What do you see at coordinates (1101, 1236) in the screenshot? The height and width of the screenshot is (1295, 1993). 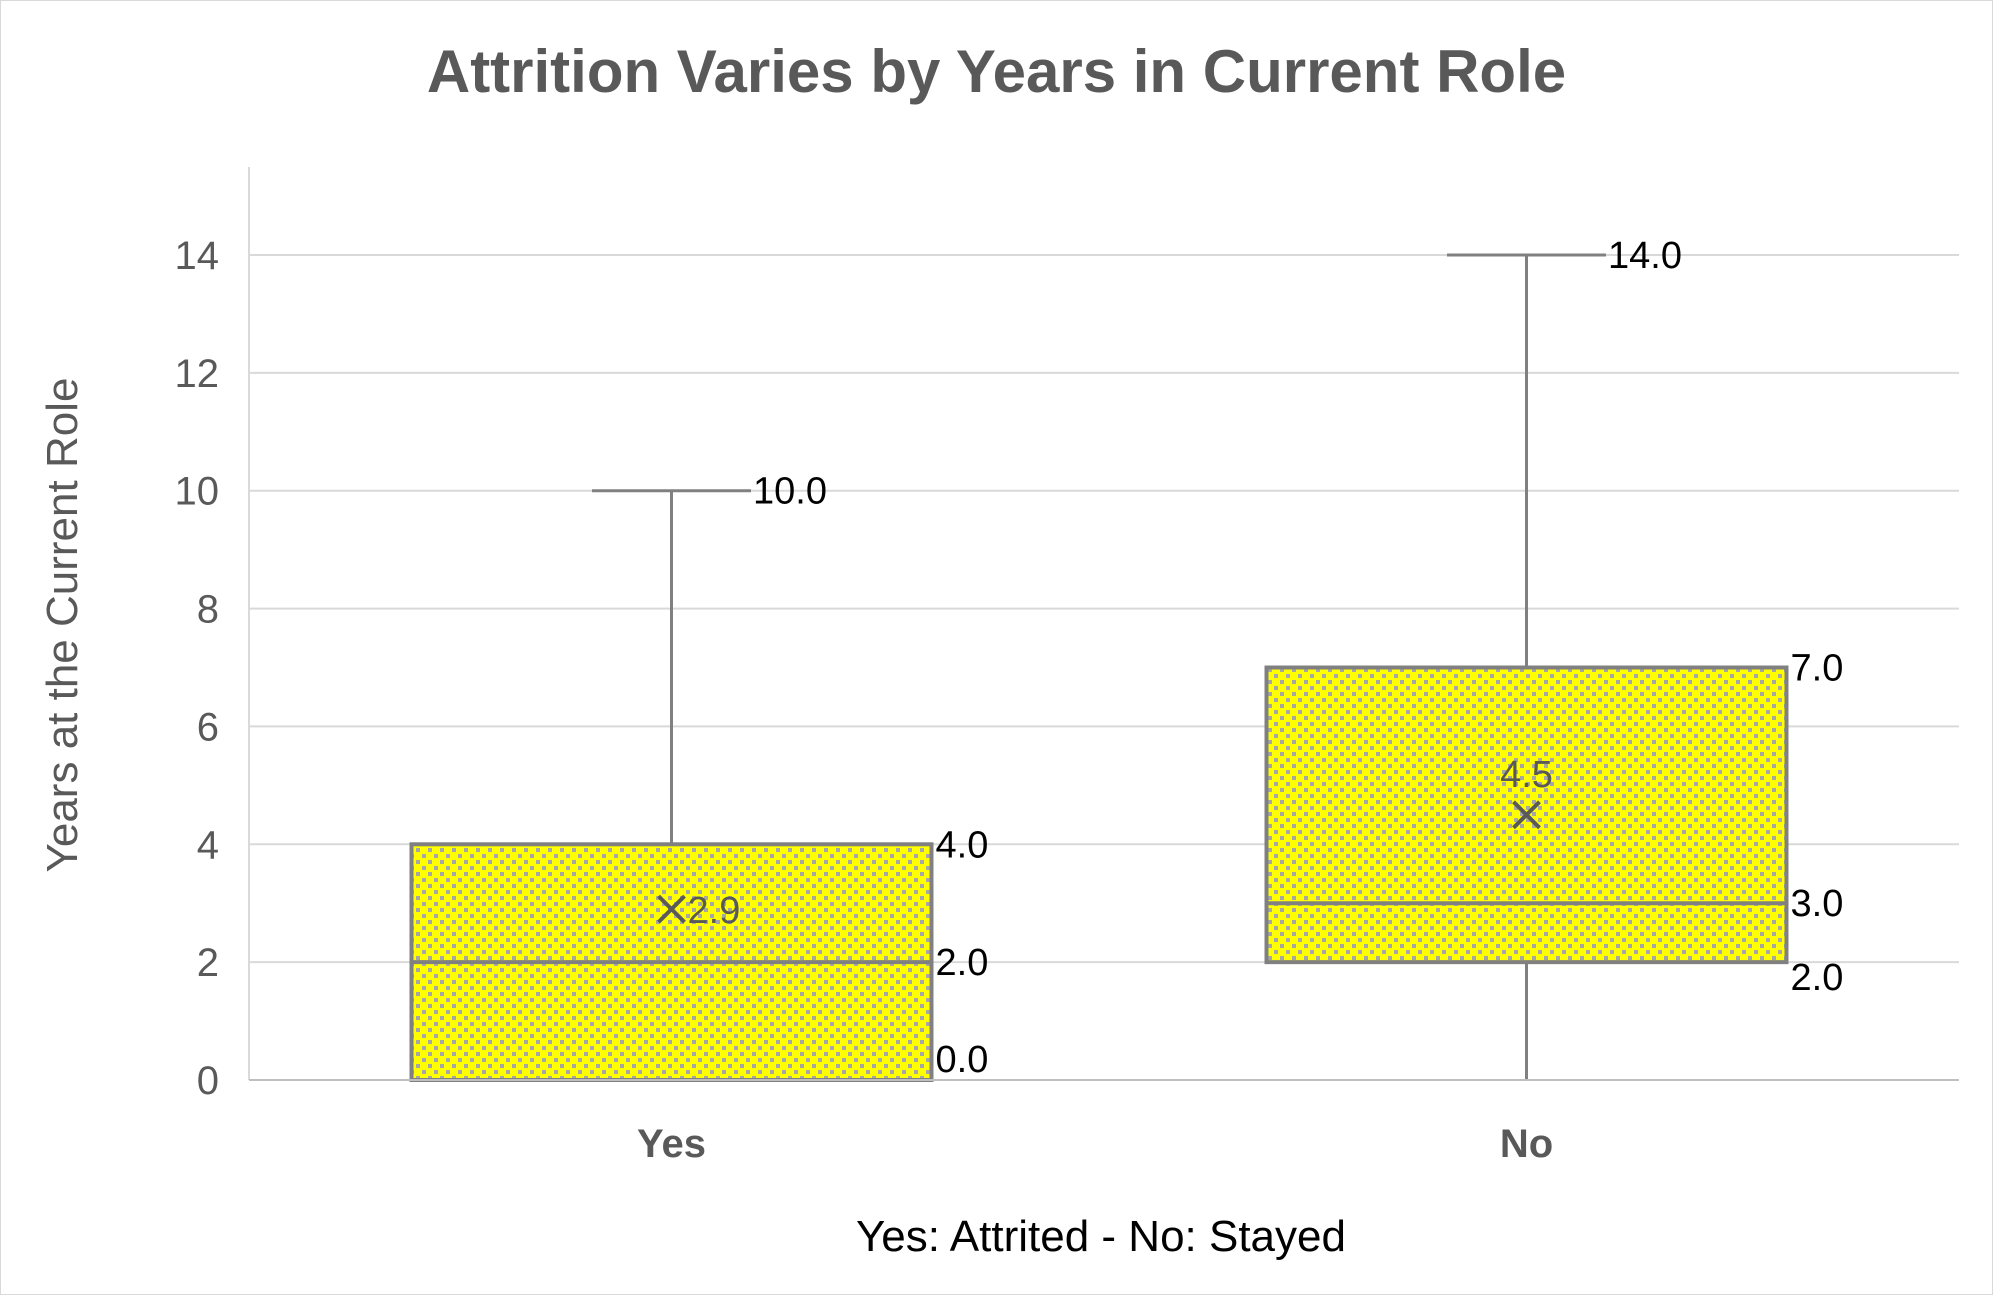 I see `x-axis-title: Yes: Attrited - No: Stayed` at bounding box center [1101, 1236].